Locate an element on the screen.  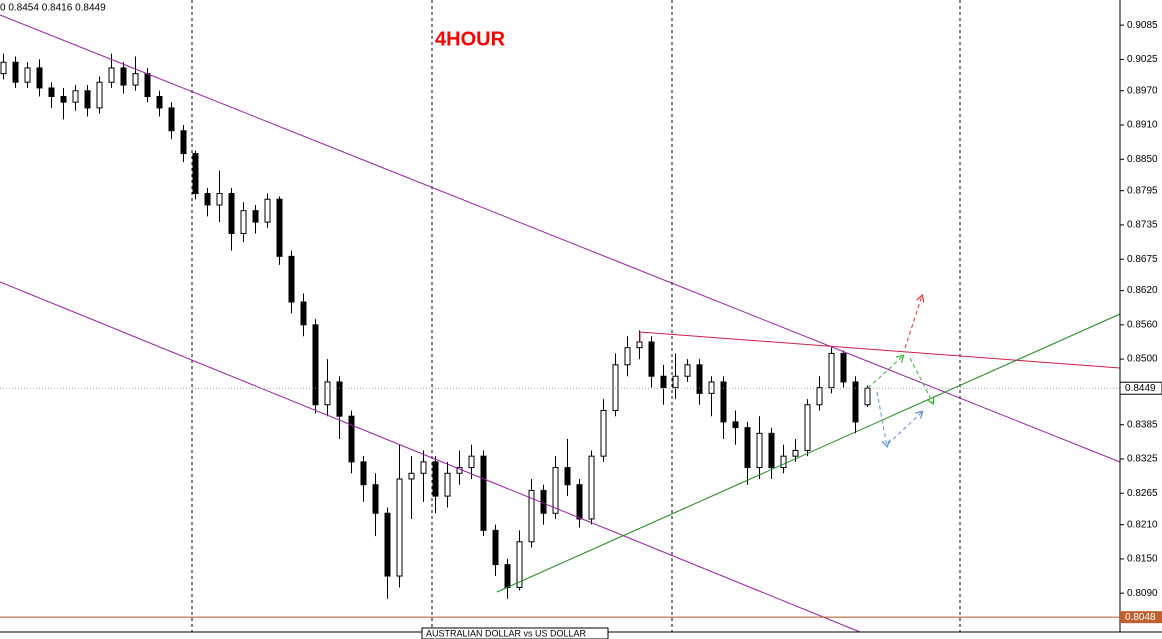
y-tick-label: 0.8090 is located at coordinates (1142, 593).